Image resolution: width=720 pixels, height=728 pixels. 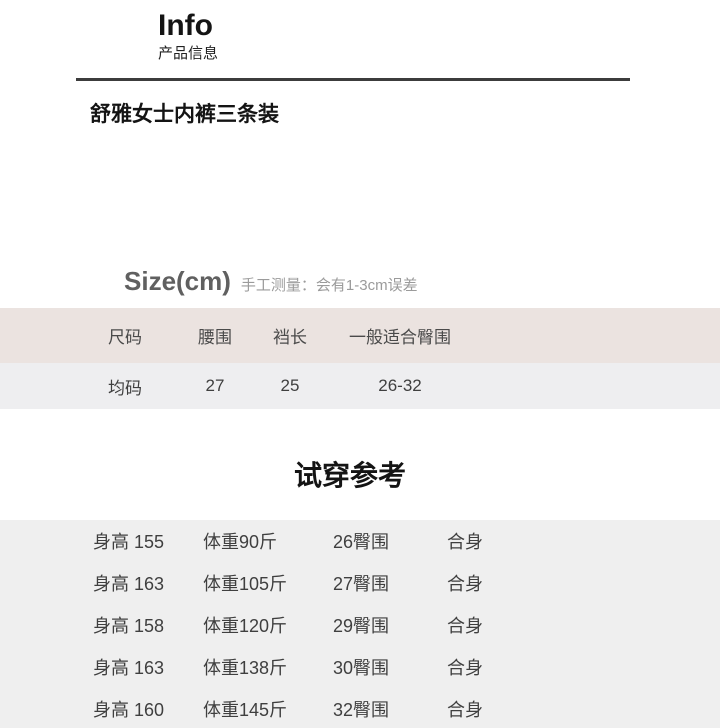 I want to click on fit-cell-weight: 体重138斤, so click(x=245, y=668).